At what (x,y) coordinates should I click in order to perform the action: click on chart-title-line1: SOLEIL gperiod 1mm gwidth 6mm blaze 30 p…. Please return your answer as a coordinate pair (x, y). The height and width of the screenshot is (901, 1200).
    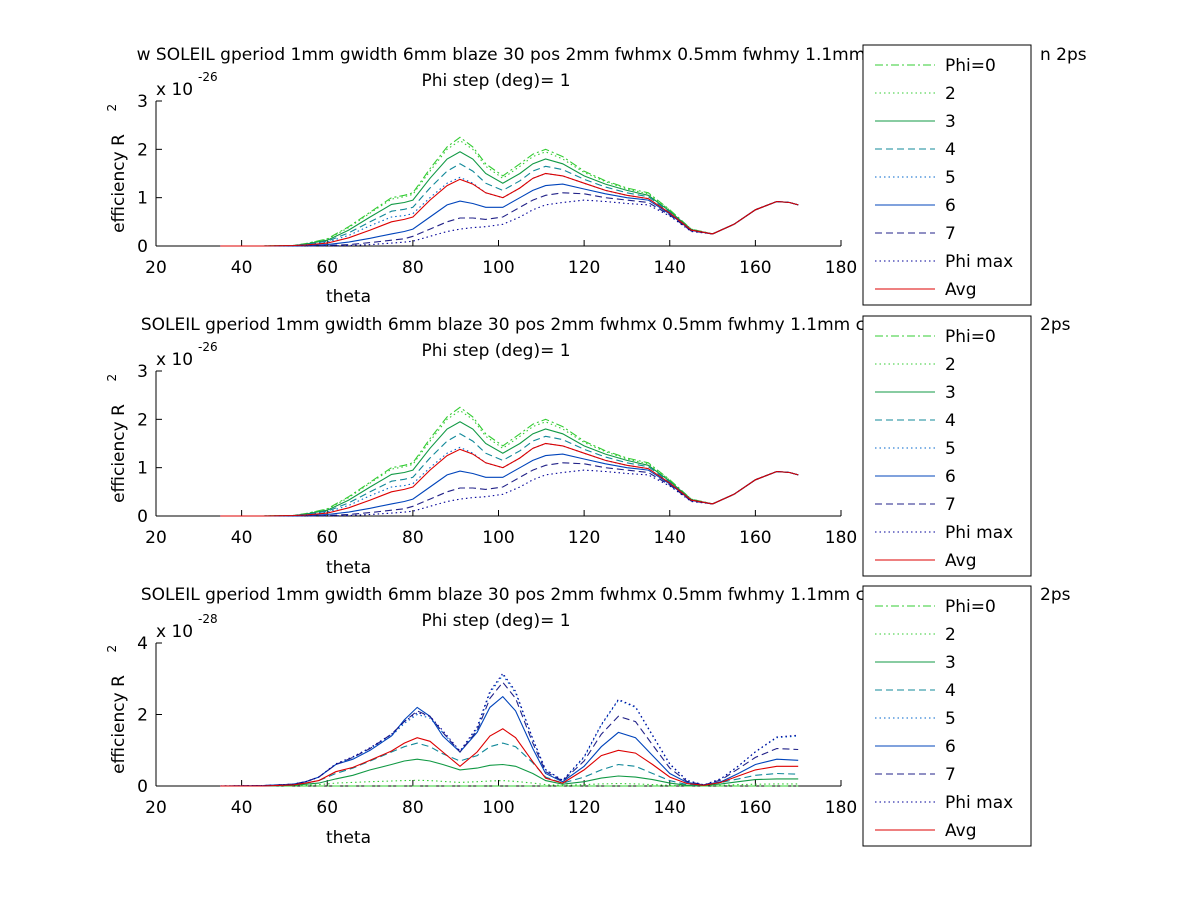
    Looking at the image, I should click on (541, 595).